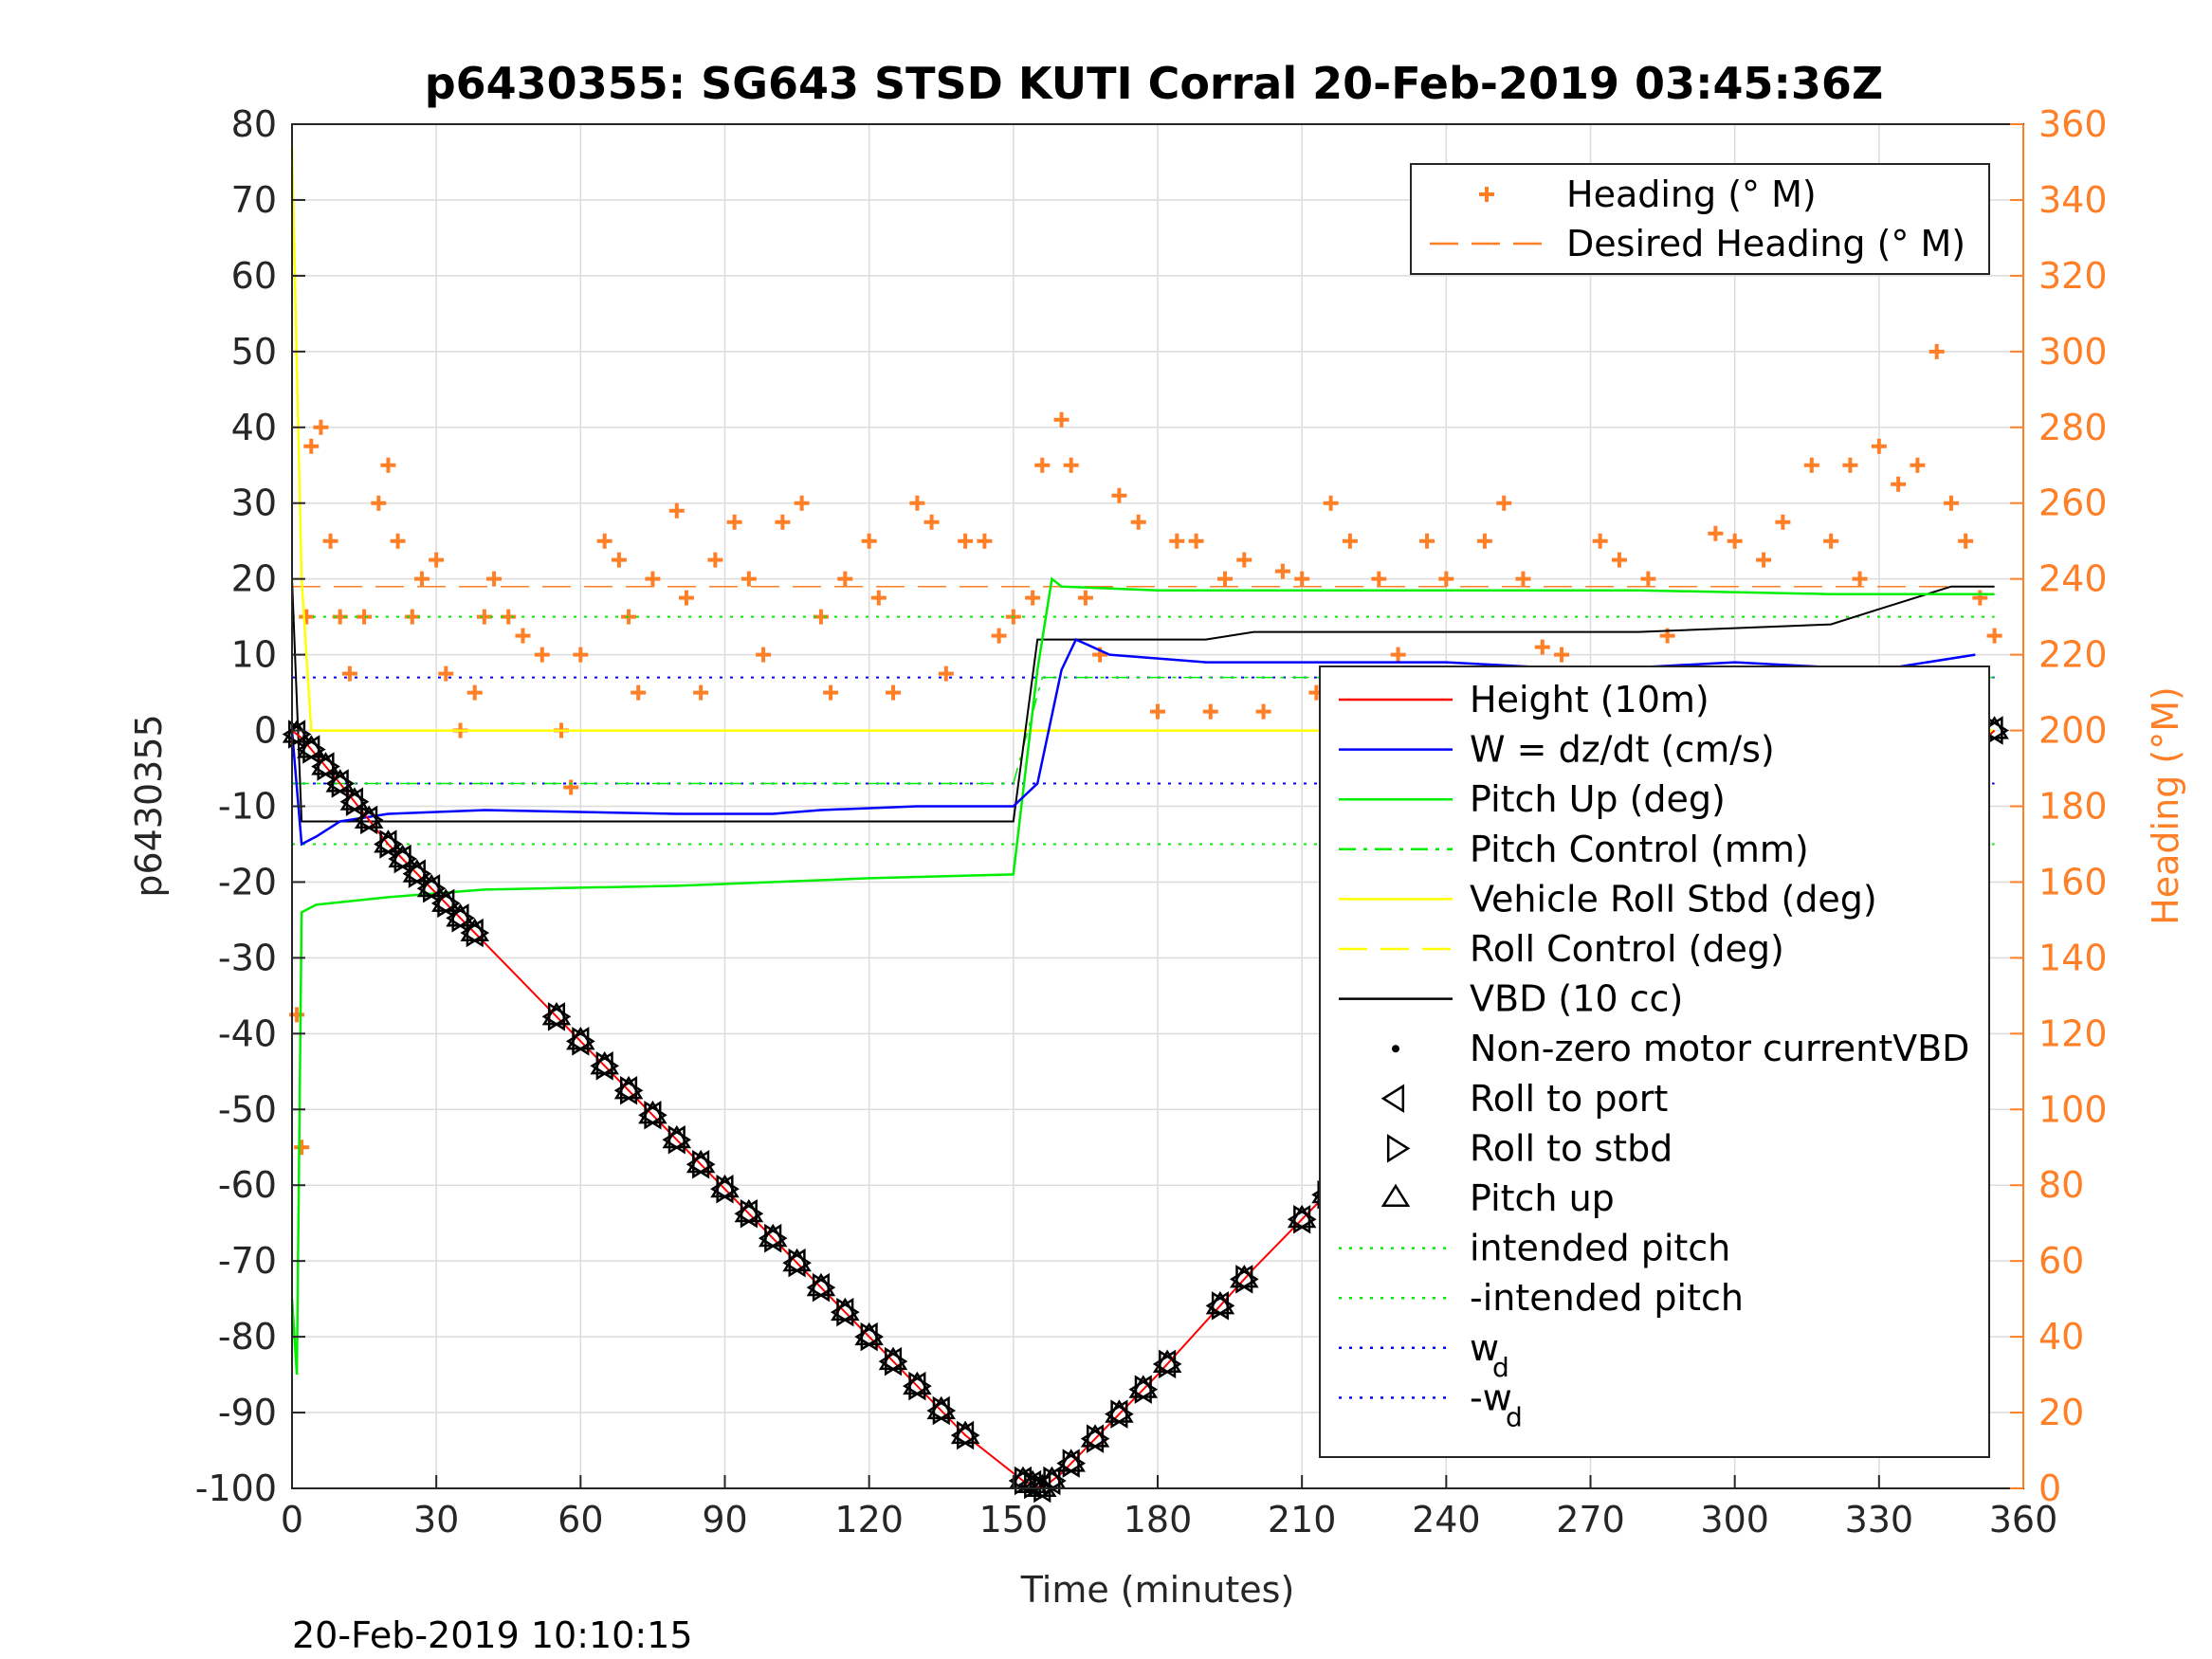  What do you see at coordinates (2061, 1337) in the screenshot?
I see `y-right-tick-label: 40` at bounding box center [2061, 1337].